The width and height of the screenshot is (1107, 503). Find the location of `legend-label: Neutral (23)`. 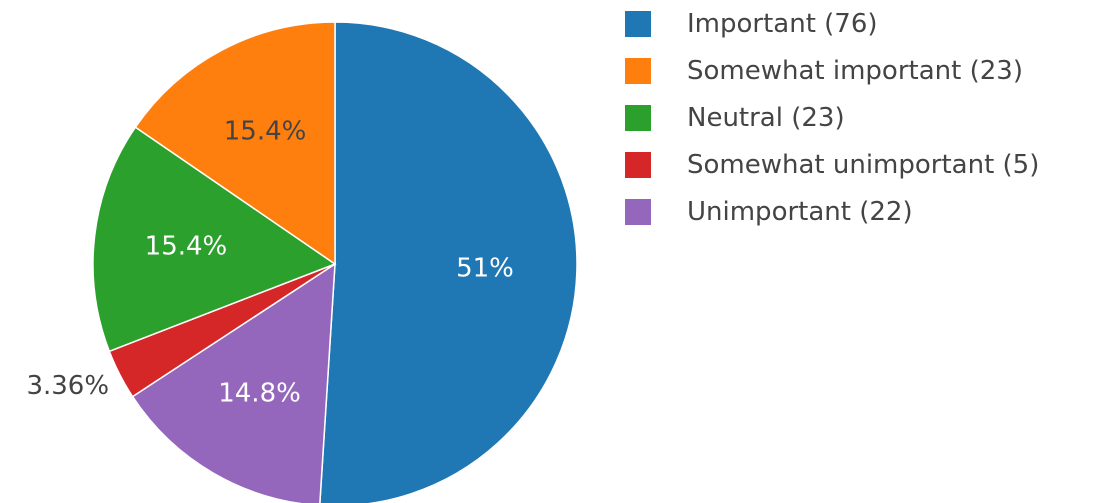

legend-label: Neutral (23) is located at coordinates (766, 118).